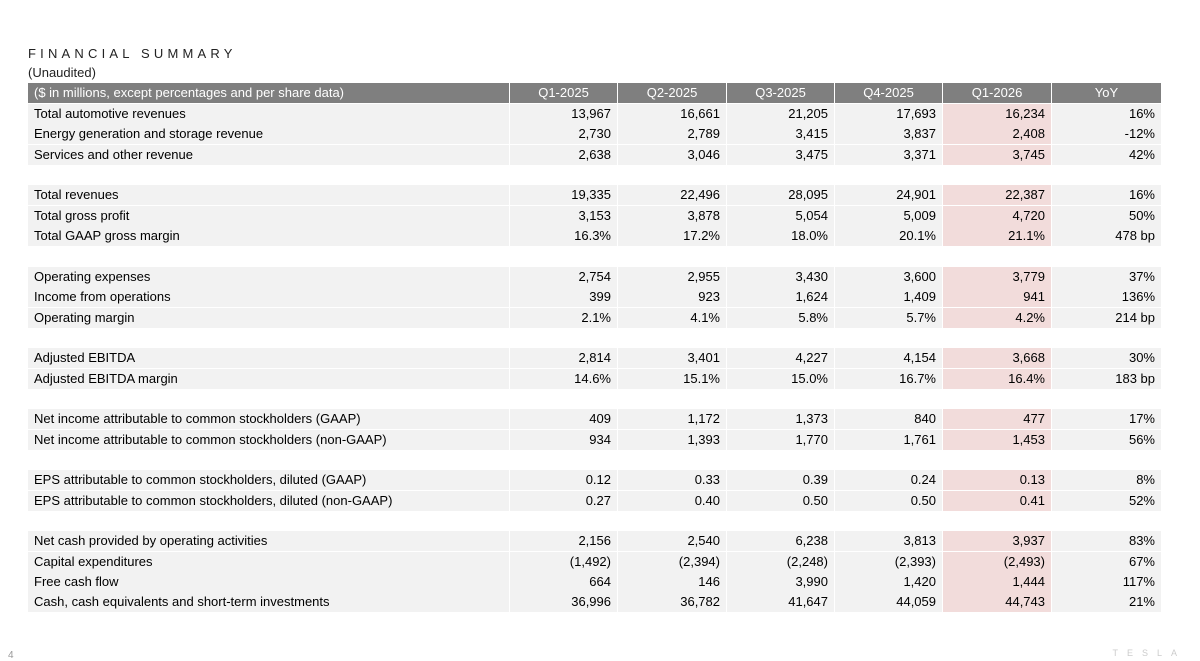 This screenshot has width=1200, height=661. What do you see at coordinates (672, 236) in the screenshot?
I see `table-cell: 17.2%` at bounding box center [672, 236].